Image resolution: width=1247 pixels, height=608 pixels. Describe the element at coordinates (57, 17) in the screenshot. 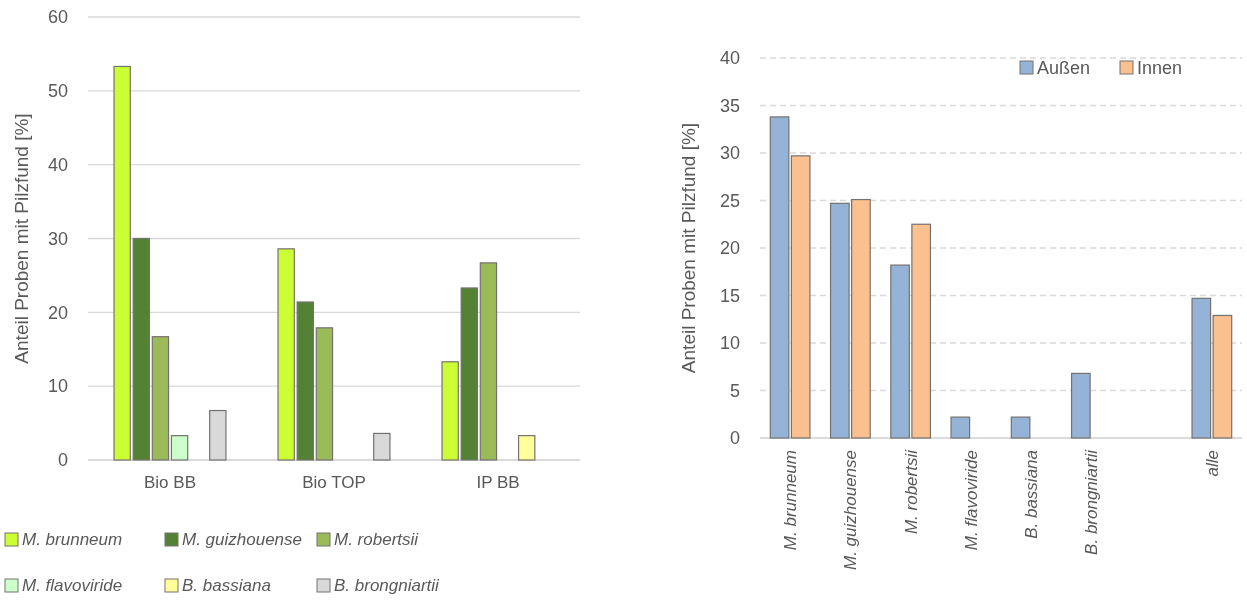

I see `y-tick-label: 60` at that location.